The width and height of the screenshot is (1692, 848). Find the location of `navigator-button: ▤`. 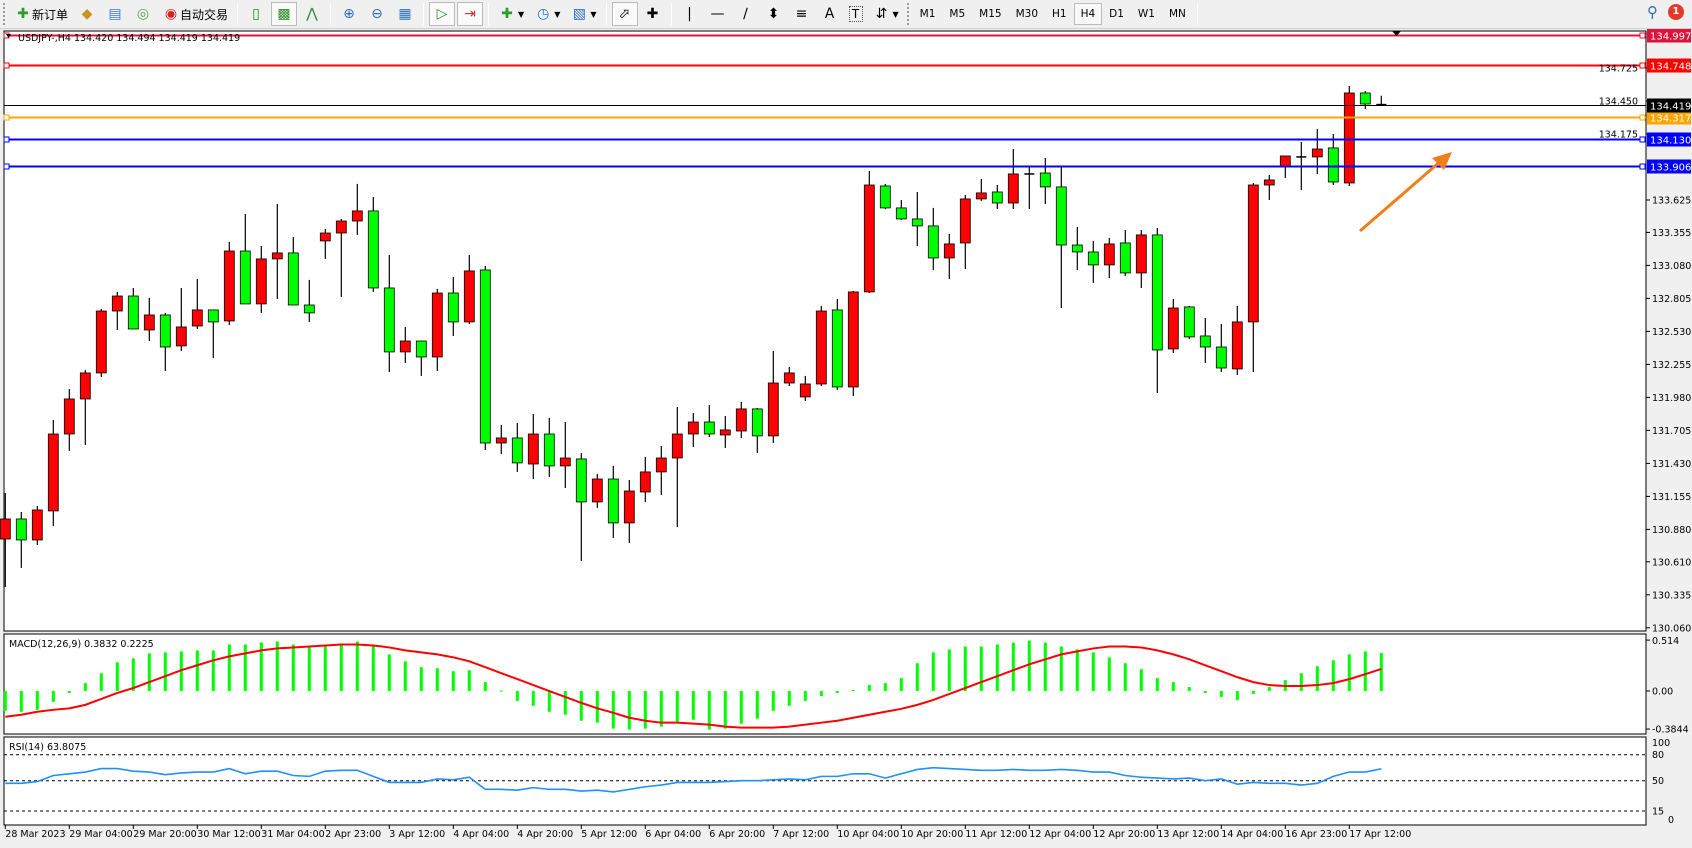

navigator-button: ▤ is located at coordinates (115, 14).